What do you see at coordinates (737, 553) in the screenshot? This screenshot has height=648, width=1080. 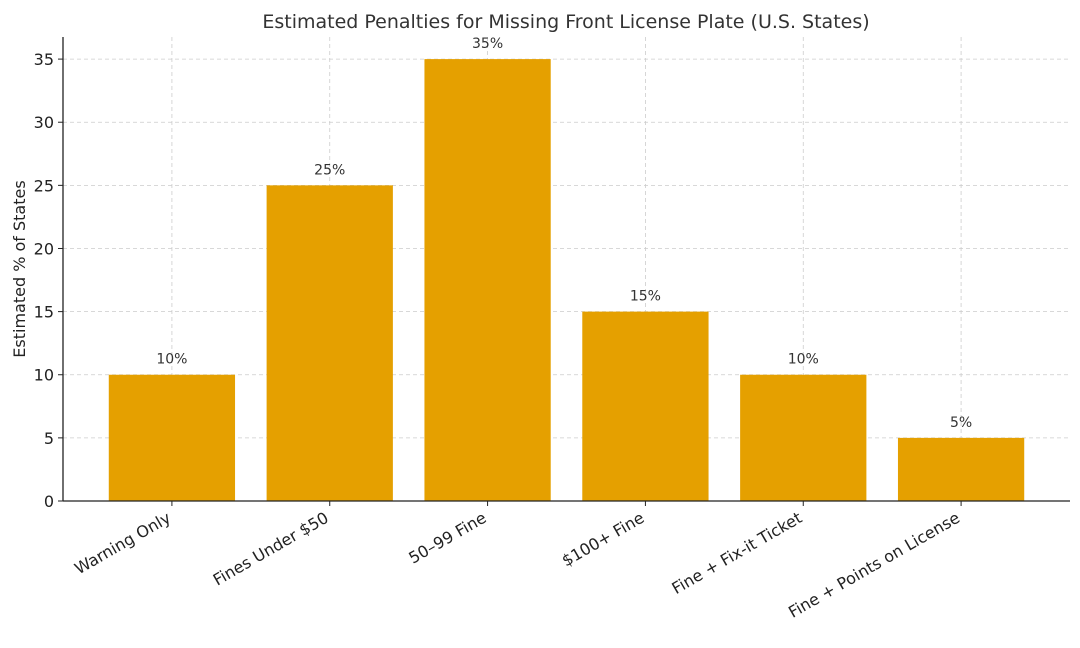 I see `x-tick-label: Fine + Fix-it Ticket` at bounding box center [737, 553].